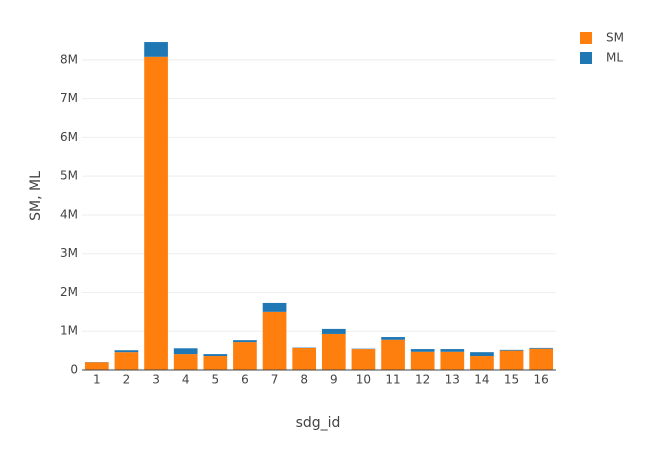  Describe the element at coordinates (334, 380) in the screenshot. I see `x-tick-label: 9` at that location.